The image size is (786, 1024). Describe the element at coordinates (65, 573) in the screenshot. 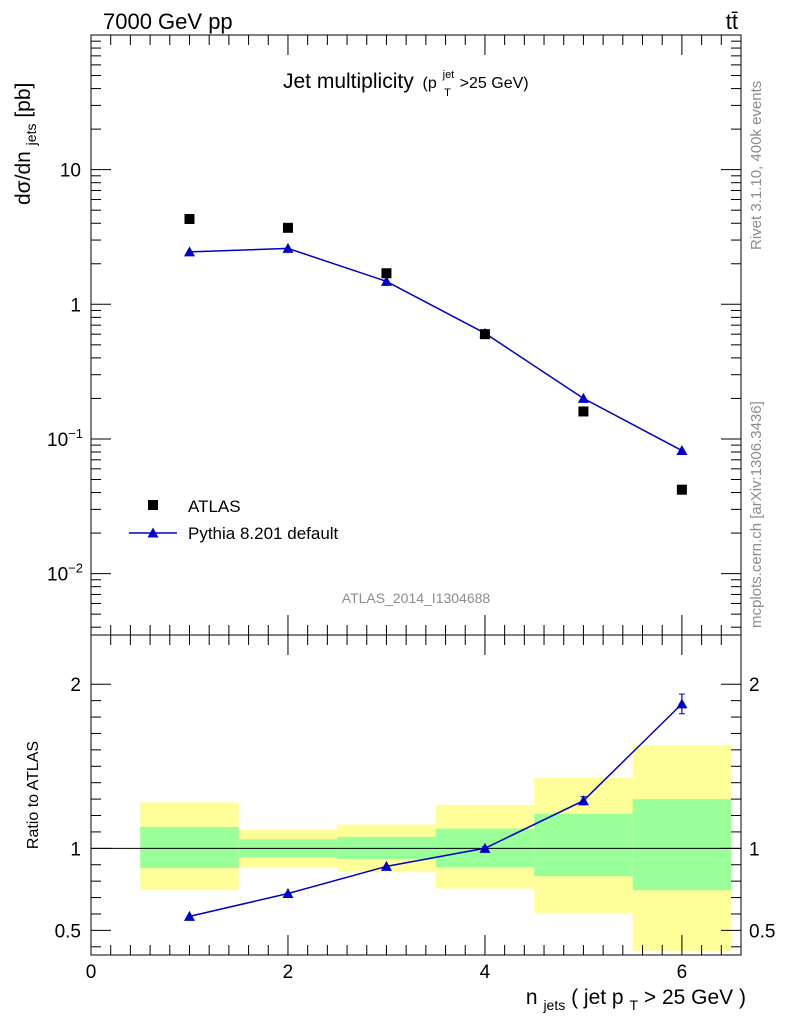

I see `main-y-tick-label: 10⁻²` at that location.